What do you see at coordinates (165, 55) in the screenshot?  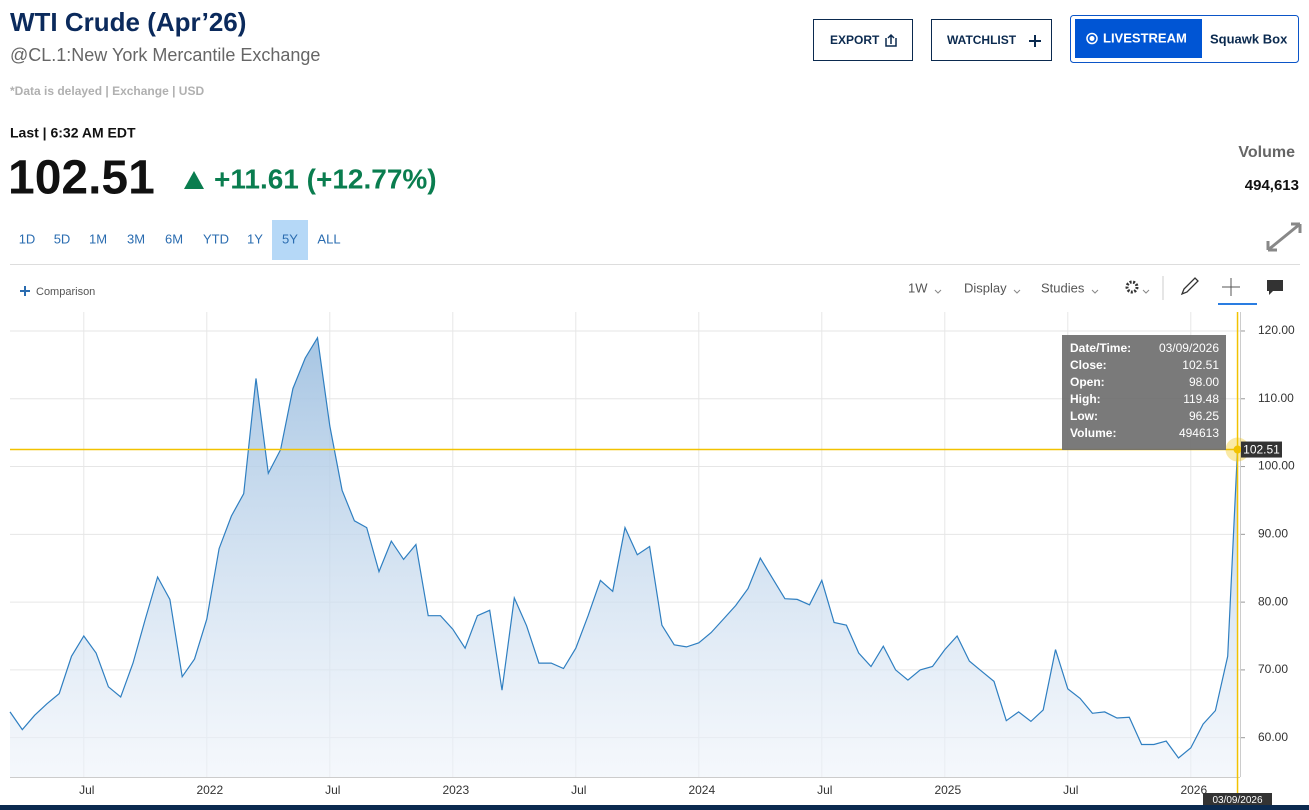 I see `subtitle: @CL.1:New York Mercantile Exchange` at bounding box center [165, 55].